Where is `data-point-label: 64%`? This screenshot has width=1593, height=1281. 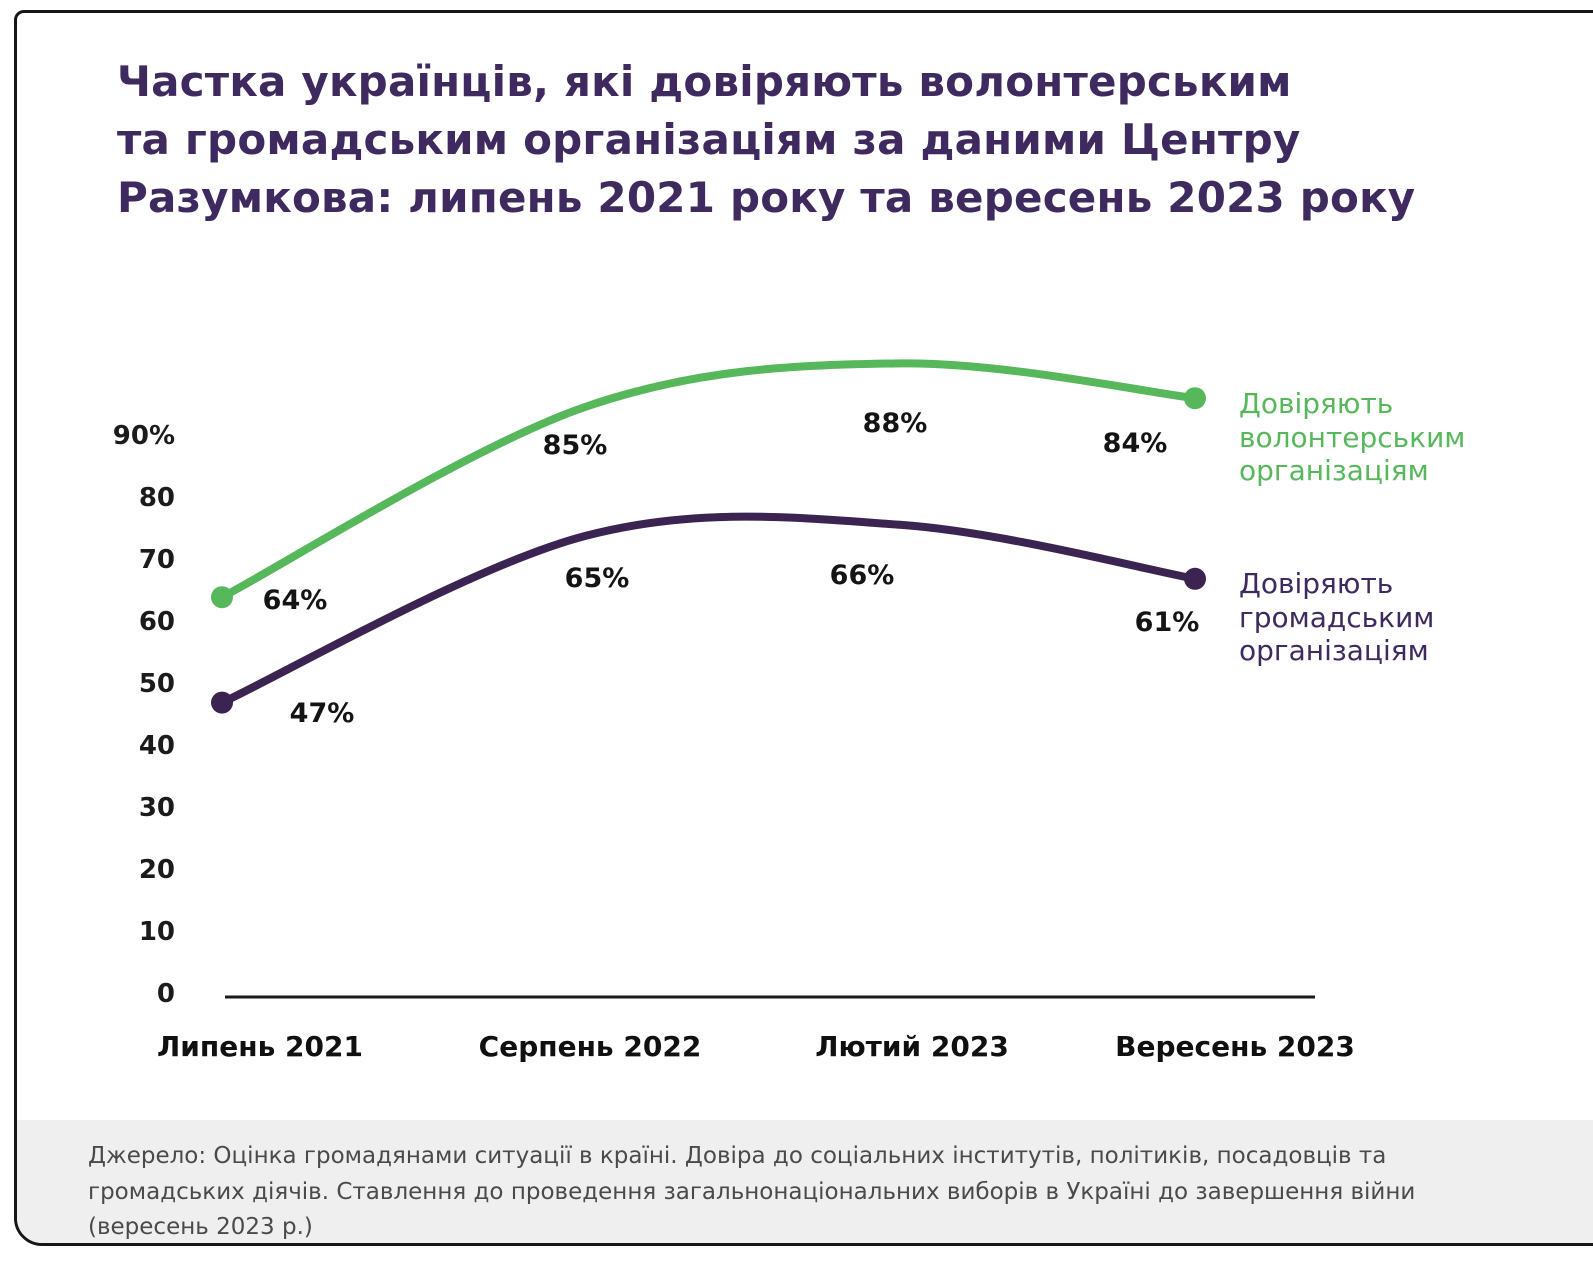
data-point-label: 64% is located at coordinates (295, 601).